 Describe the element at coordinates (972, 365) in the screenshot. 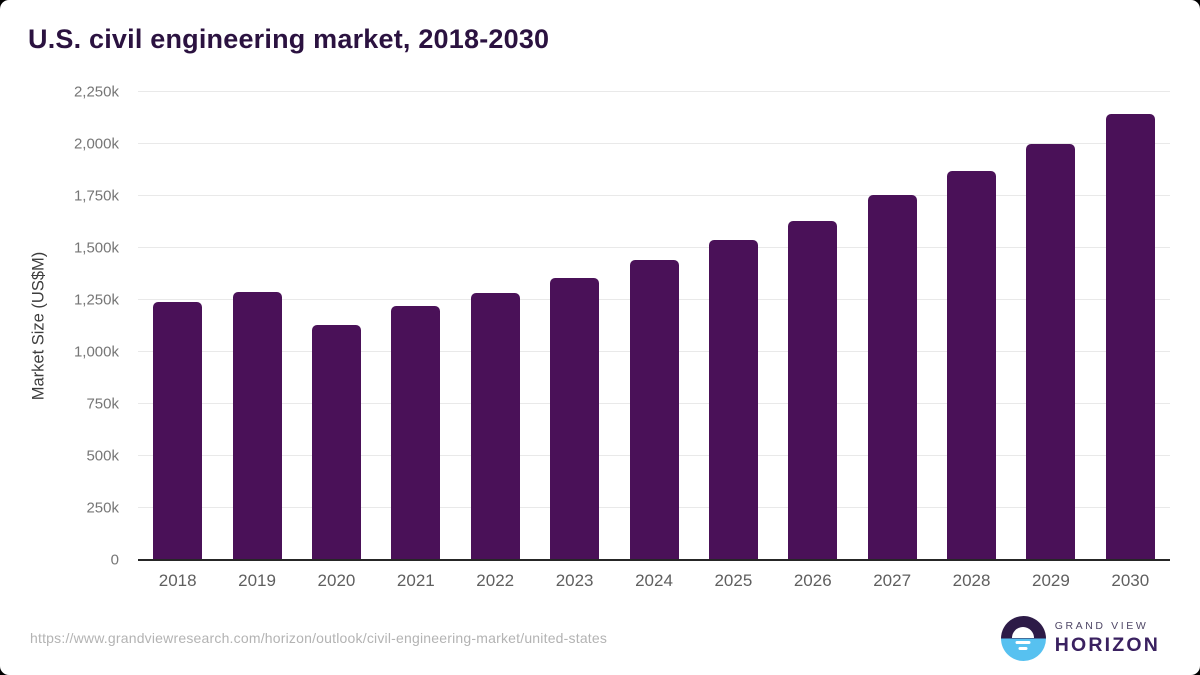

I see `bar-2028` at that location.